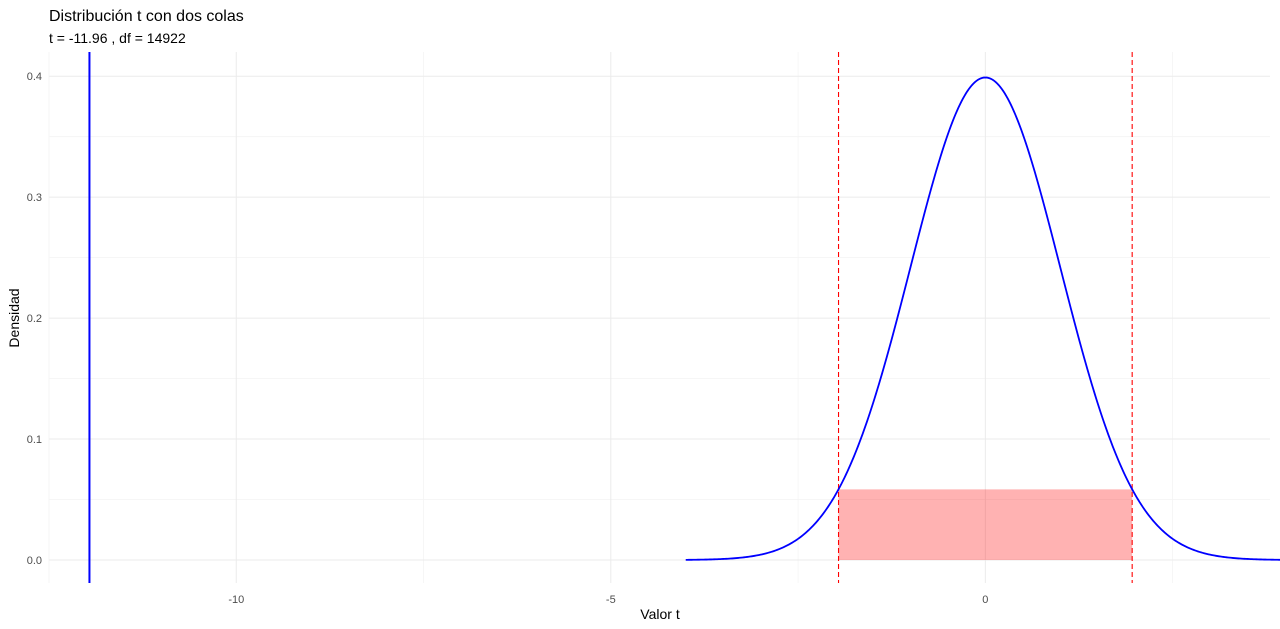  What do you see at coordinates (34, 198) in the screenshot?
I see `y-tick-label: 0.3` at bounding box center [34, 198].